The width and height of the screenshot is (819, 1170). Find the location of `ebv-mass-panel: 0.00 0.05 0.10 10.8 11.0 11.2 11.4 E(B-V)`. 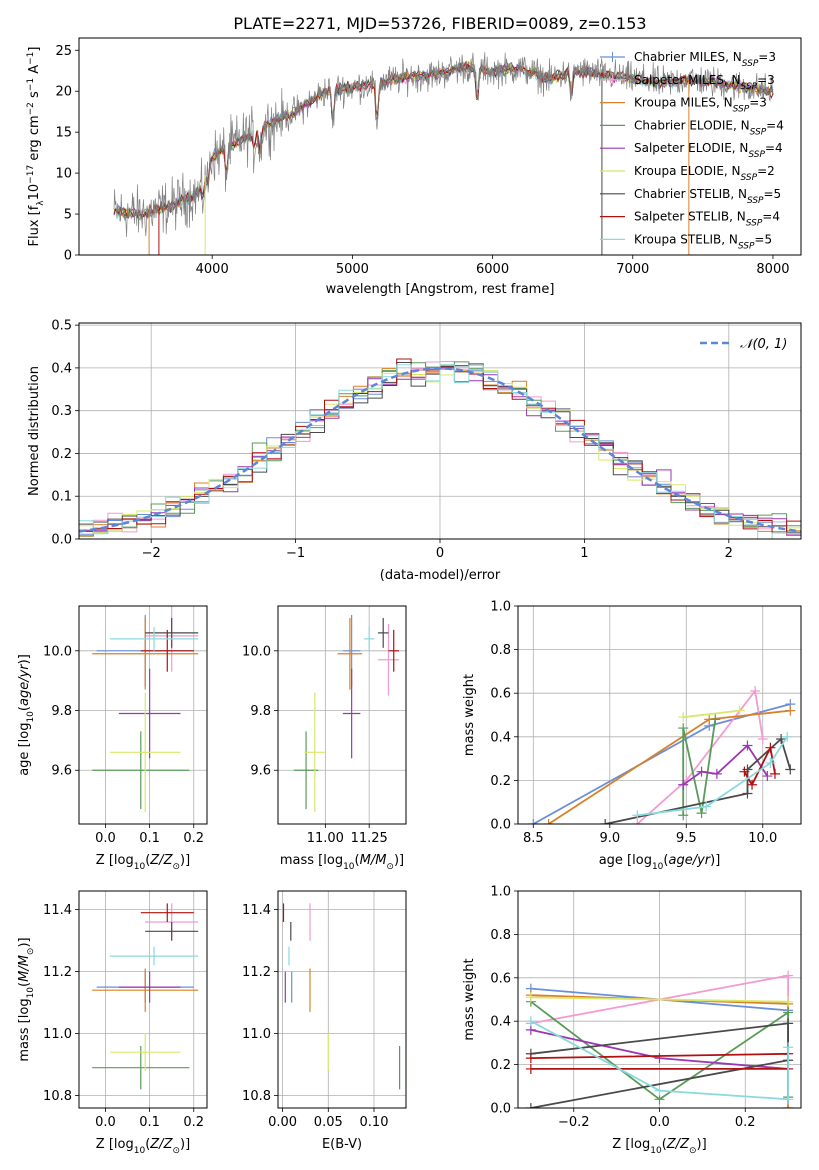

ebv-mass-panel: 0.00 0.05 0.10 10.8 11.0 11.2 11.4 E(B-V) is located at coordinates (324, 1021).